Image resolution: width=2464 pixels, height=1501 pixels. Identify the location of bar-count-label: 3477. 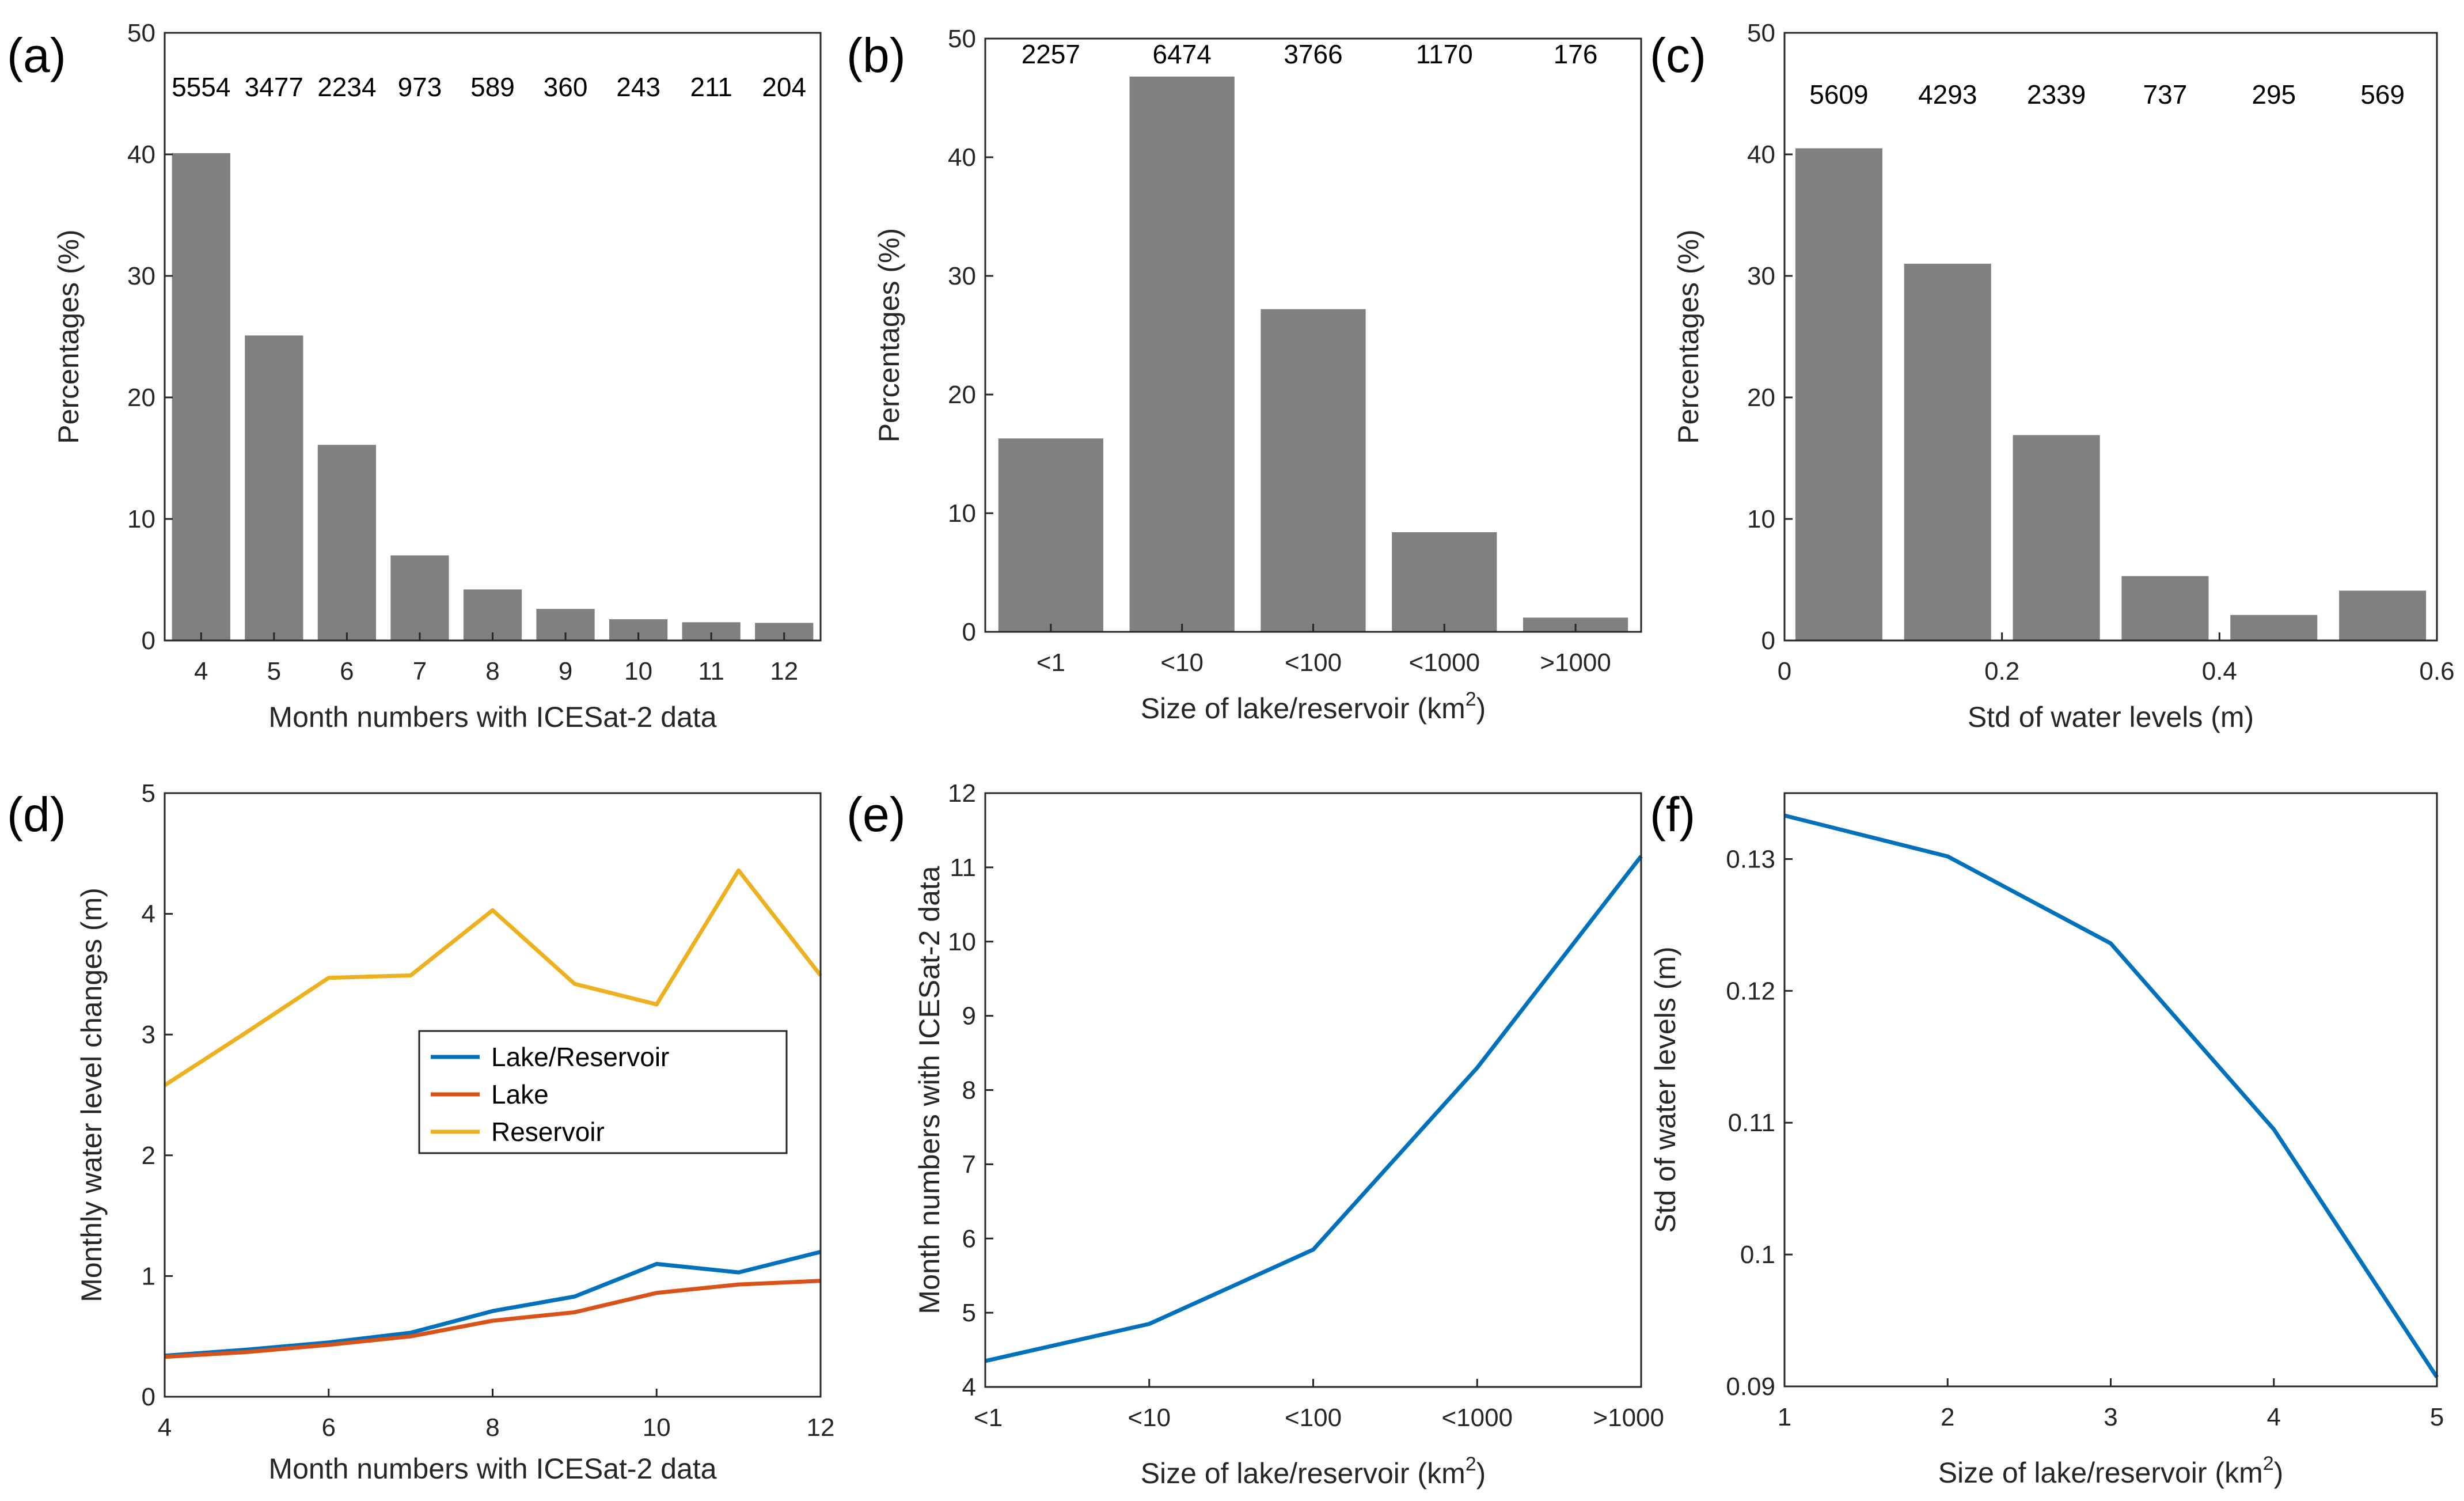
(274, 87).